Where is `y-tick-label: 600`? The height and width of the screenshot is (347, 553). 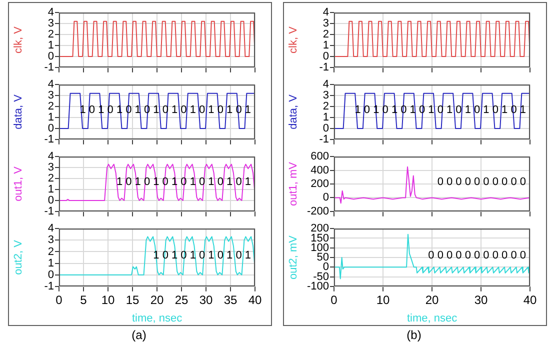 y-tick-label: 600 is located at coordinates (319, 156).